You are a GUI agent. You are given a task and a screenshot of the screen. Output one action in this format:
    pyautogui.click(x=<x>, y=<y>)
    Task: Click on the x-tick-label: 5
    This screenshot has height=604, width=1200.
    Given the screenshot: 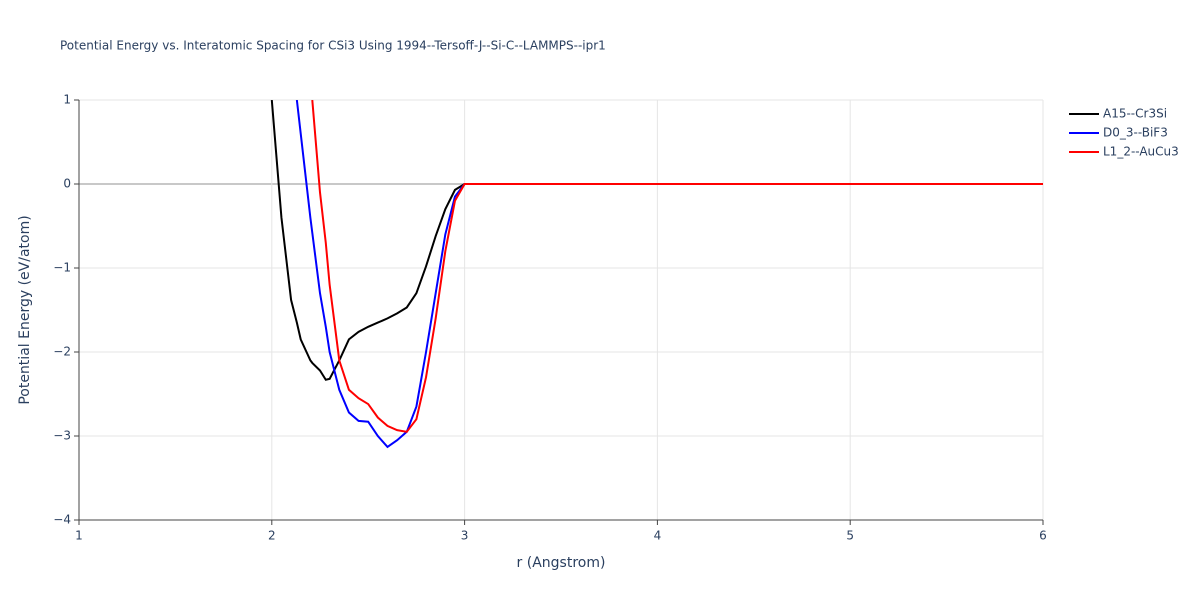 What is the action you would take?
    pyautogui.click(x=850, y=536)
    